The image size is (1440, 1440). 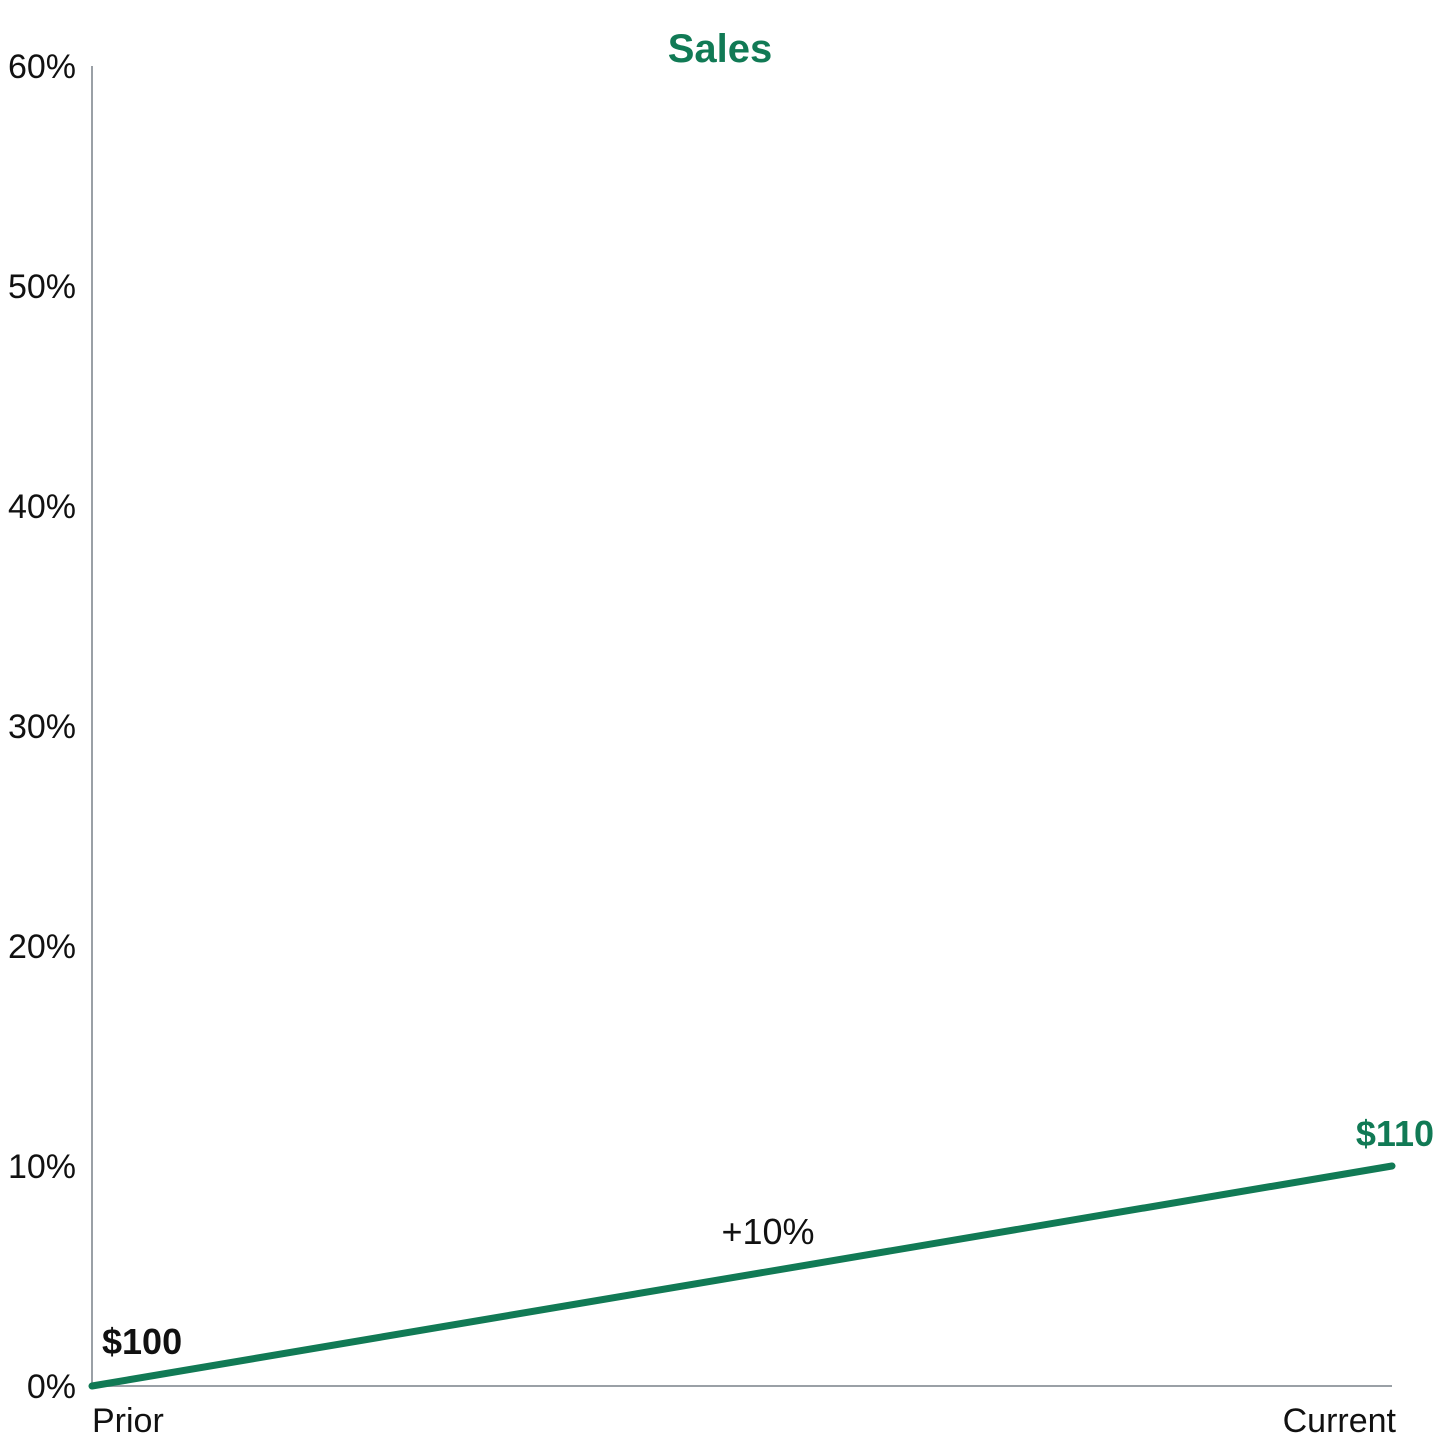 I want to click on x-tick-label: Current, so click(x=1340, y=1421).